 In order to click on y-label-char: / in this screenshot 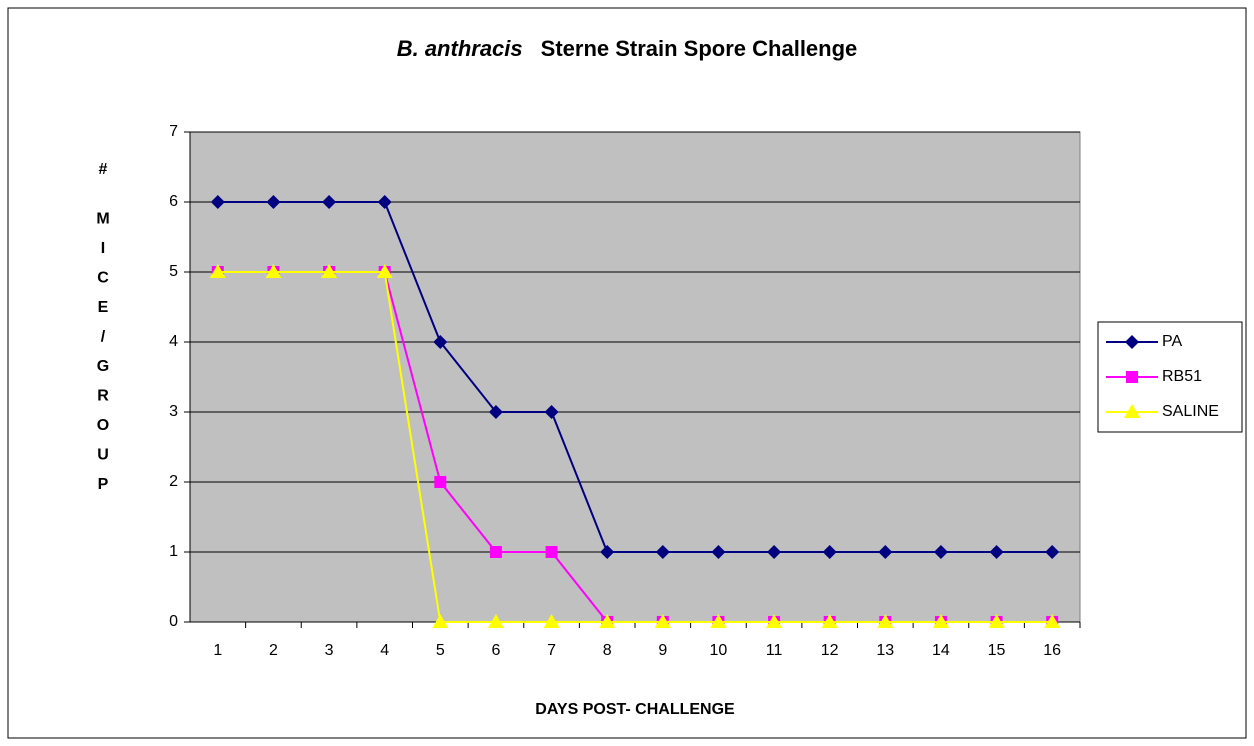, I will do `click(103, 337)`.